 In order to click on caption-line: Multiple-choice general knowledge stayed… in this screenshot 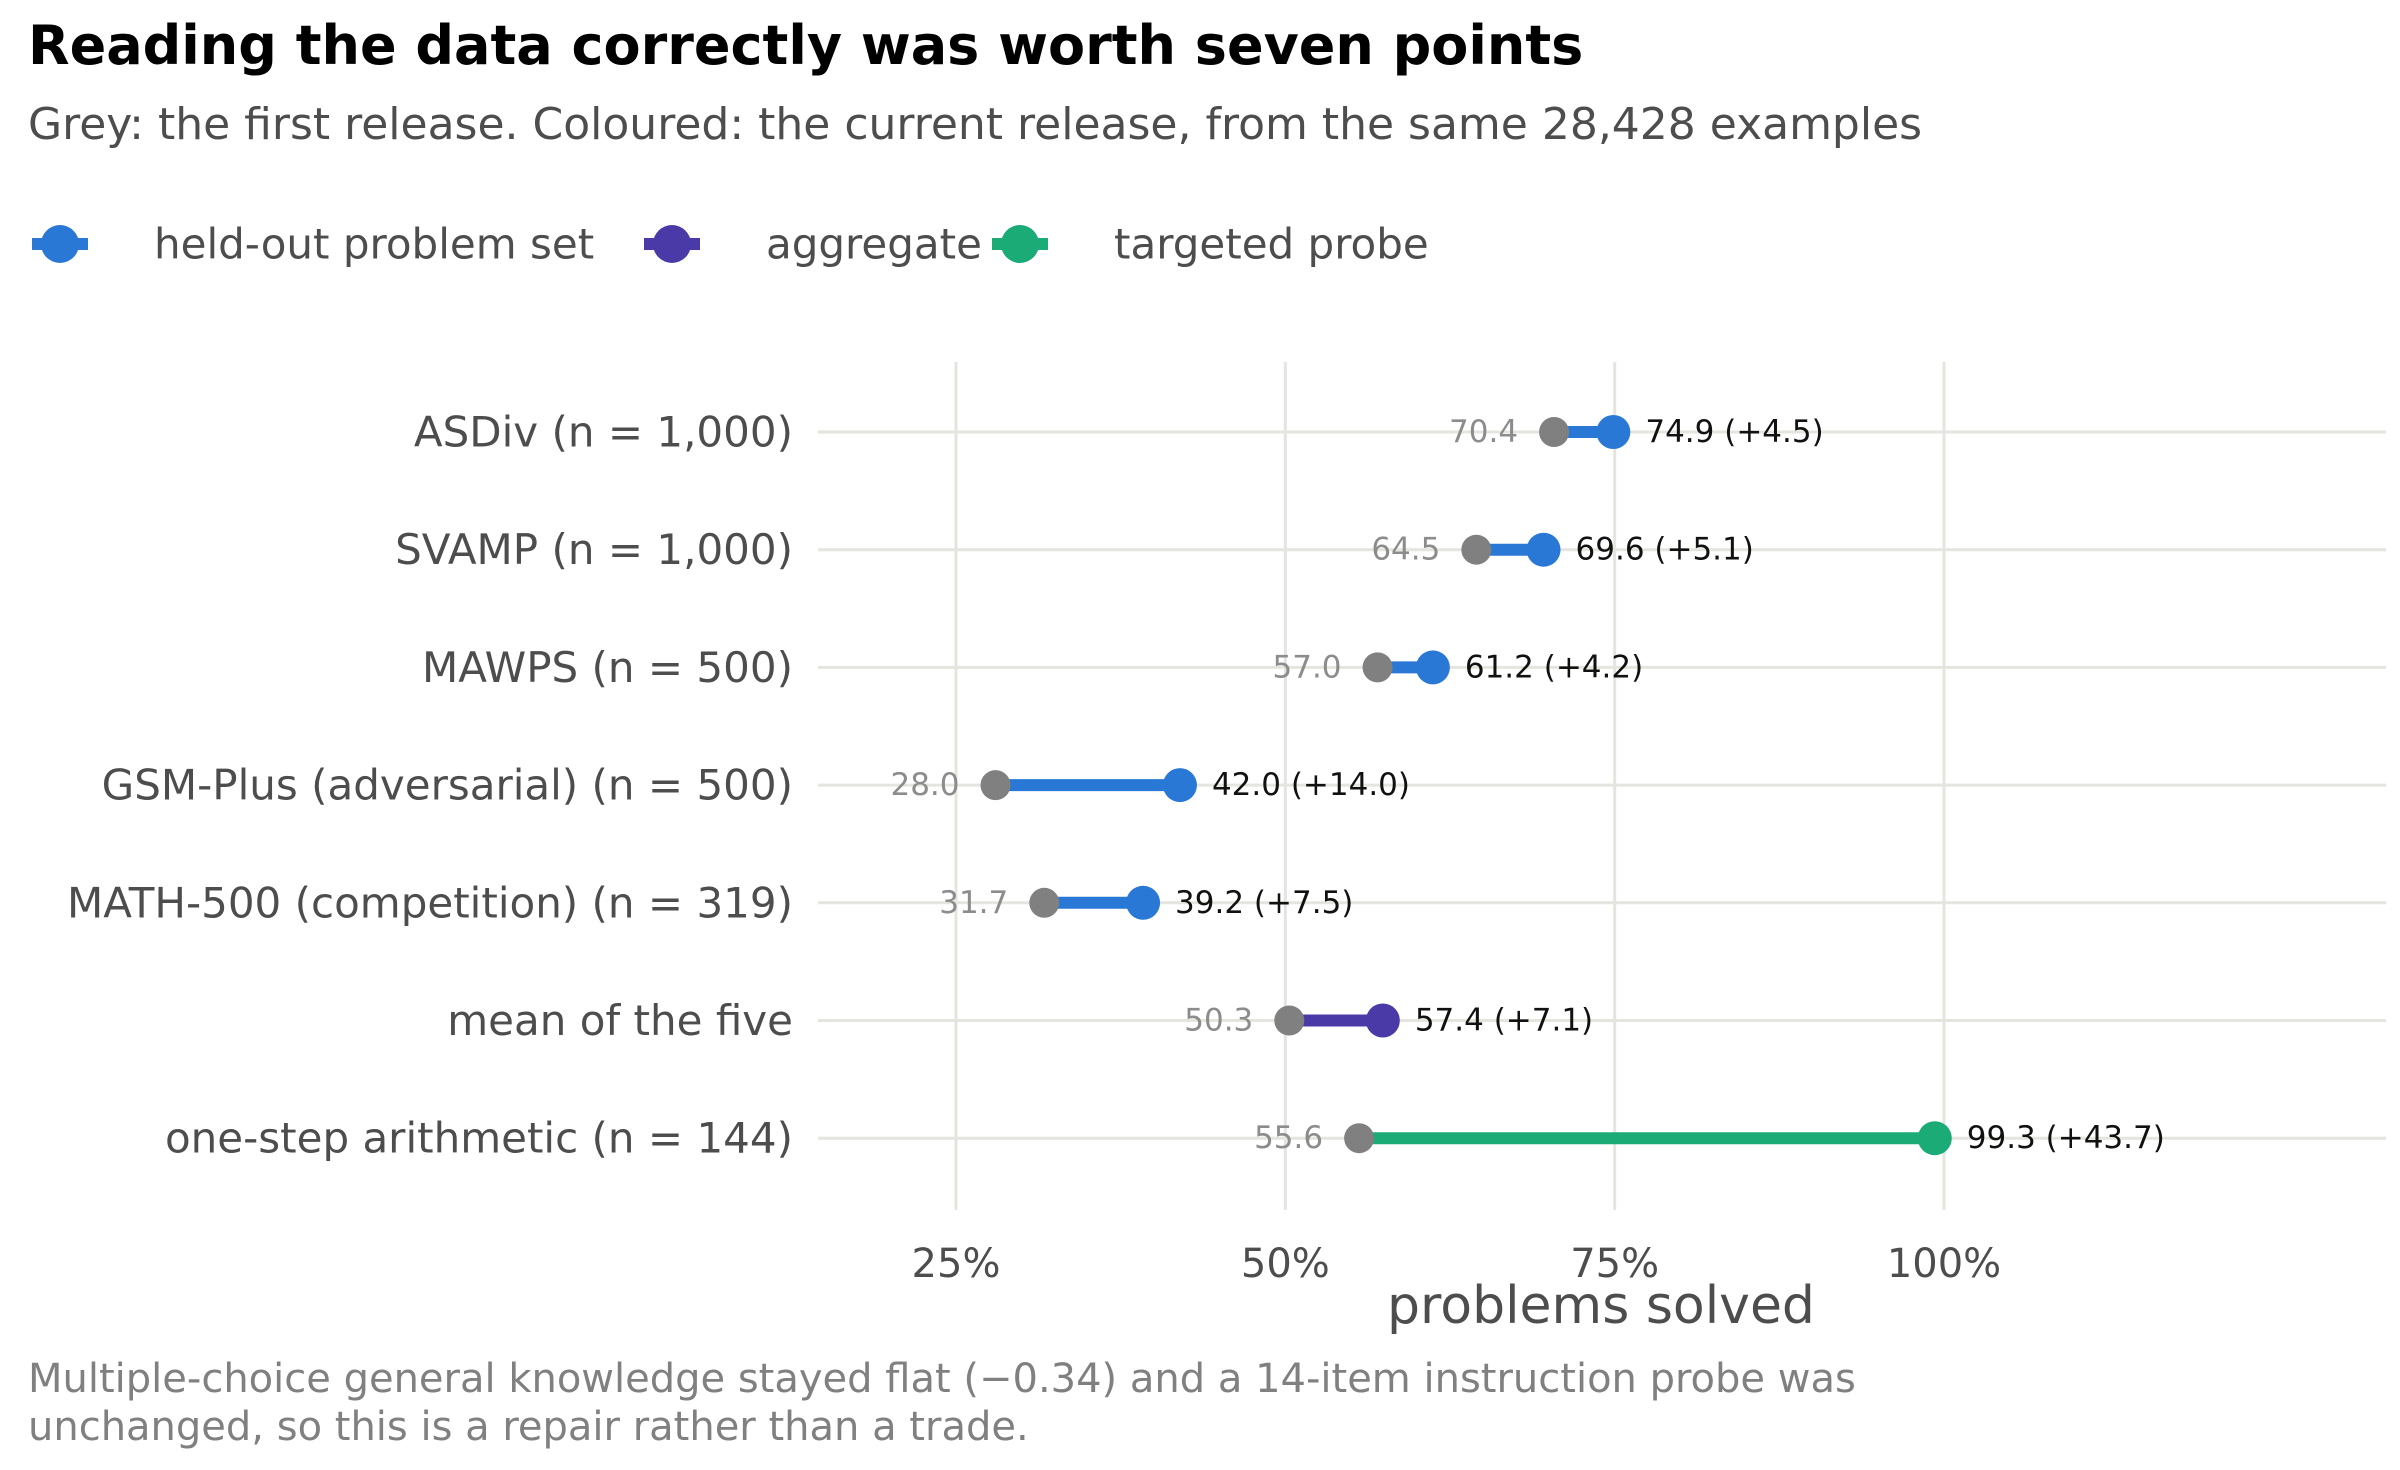, I will do `click(942, 1379)`.